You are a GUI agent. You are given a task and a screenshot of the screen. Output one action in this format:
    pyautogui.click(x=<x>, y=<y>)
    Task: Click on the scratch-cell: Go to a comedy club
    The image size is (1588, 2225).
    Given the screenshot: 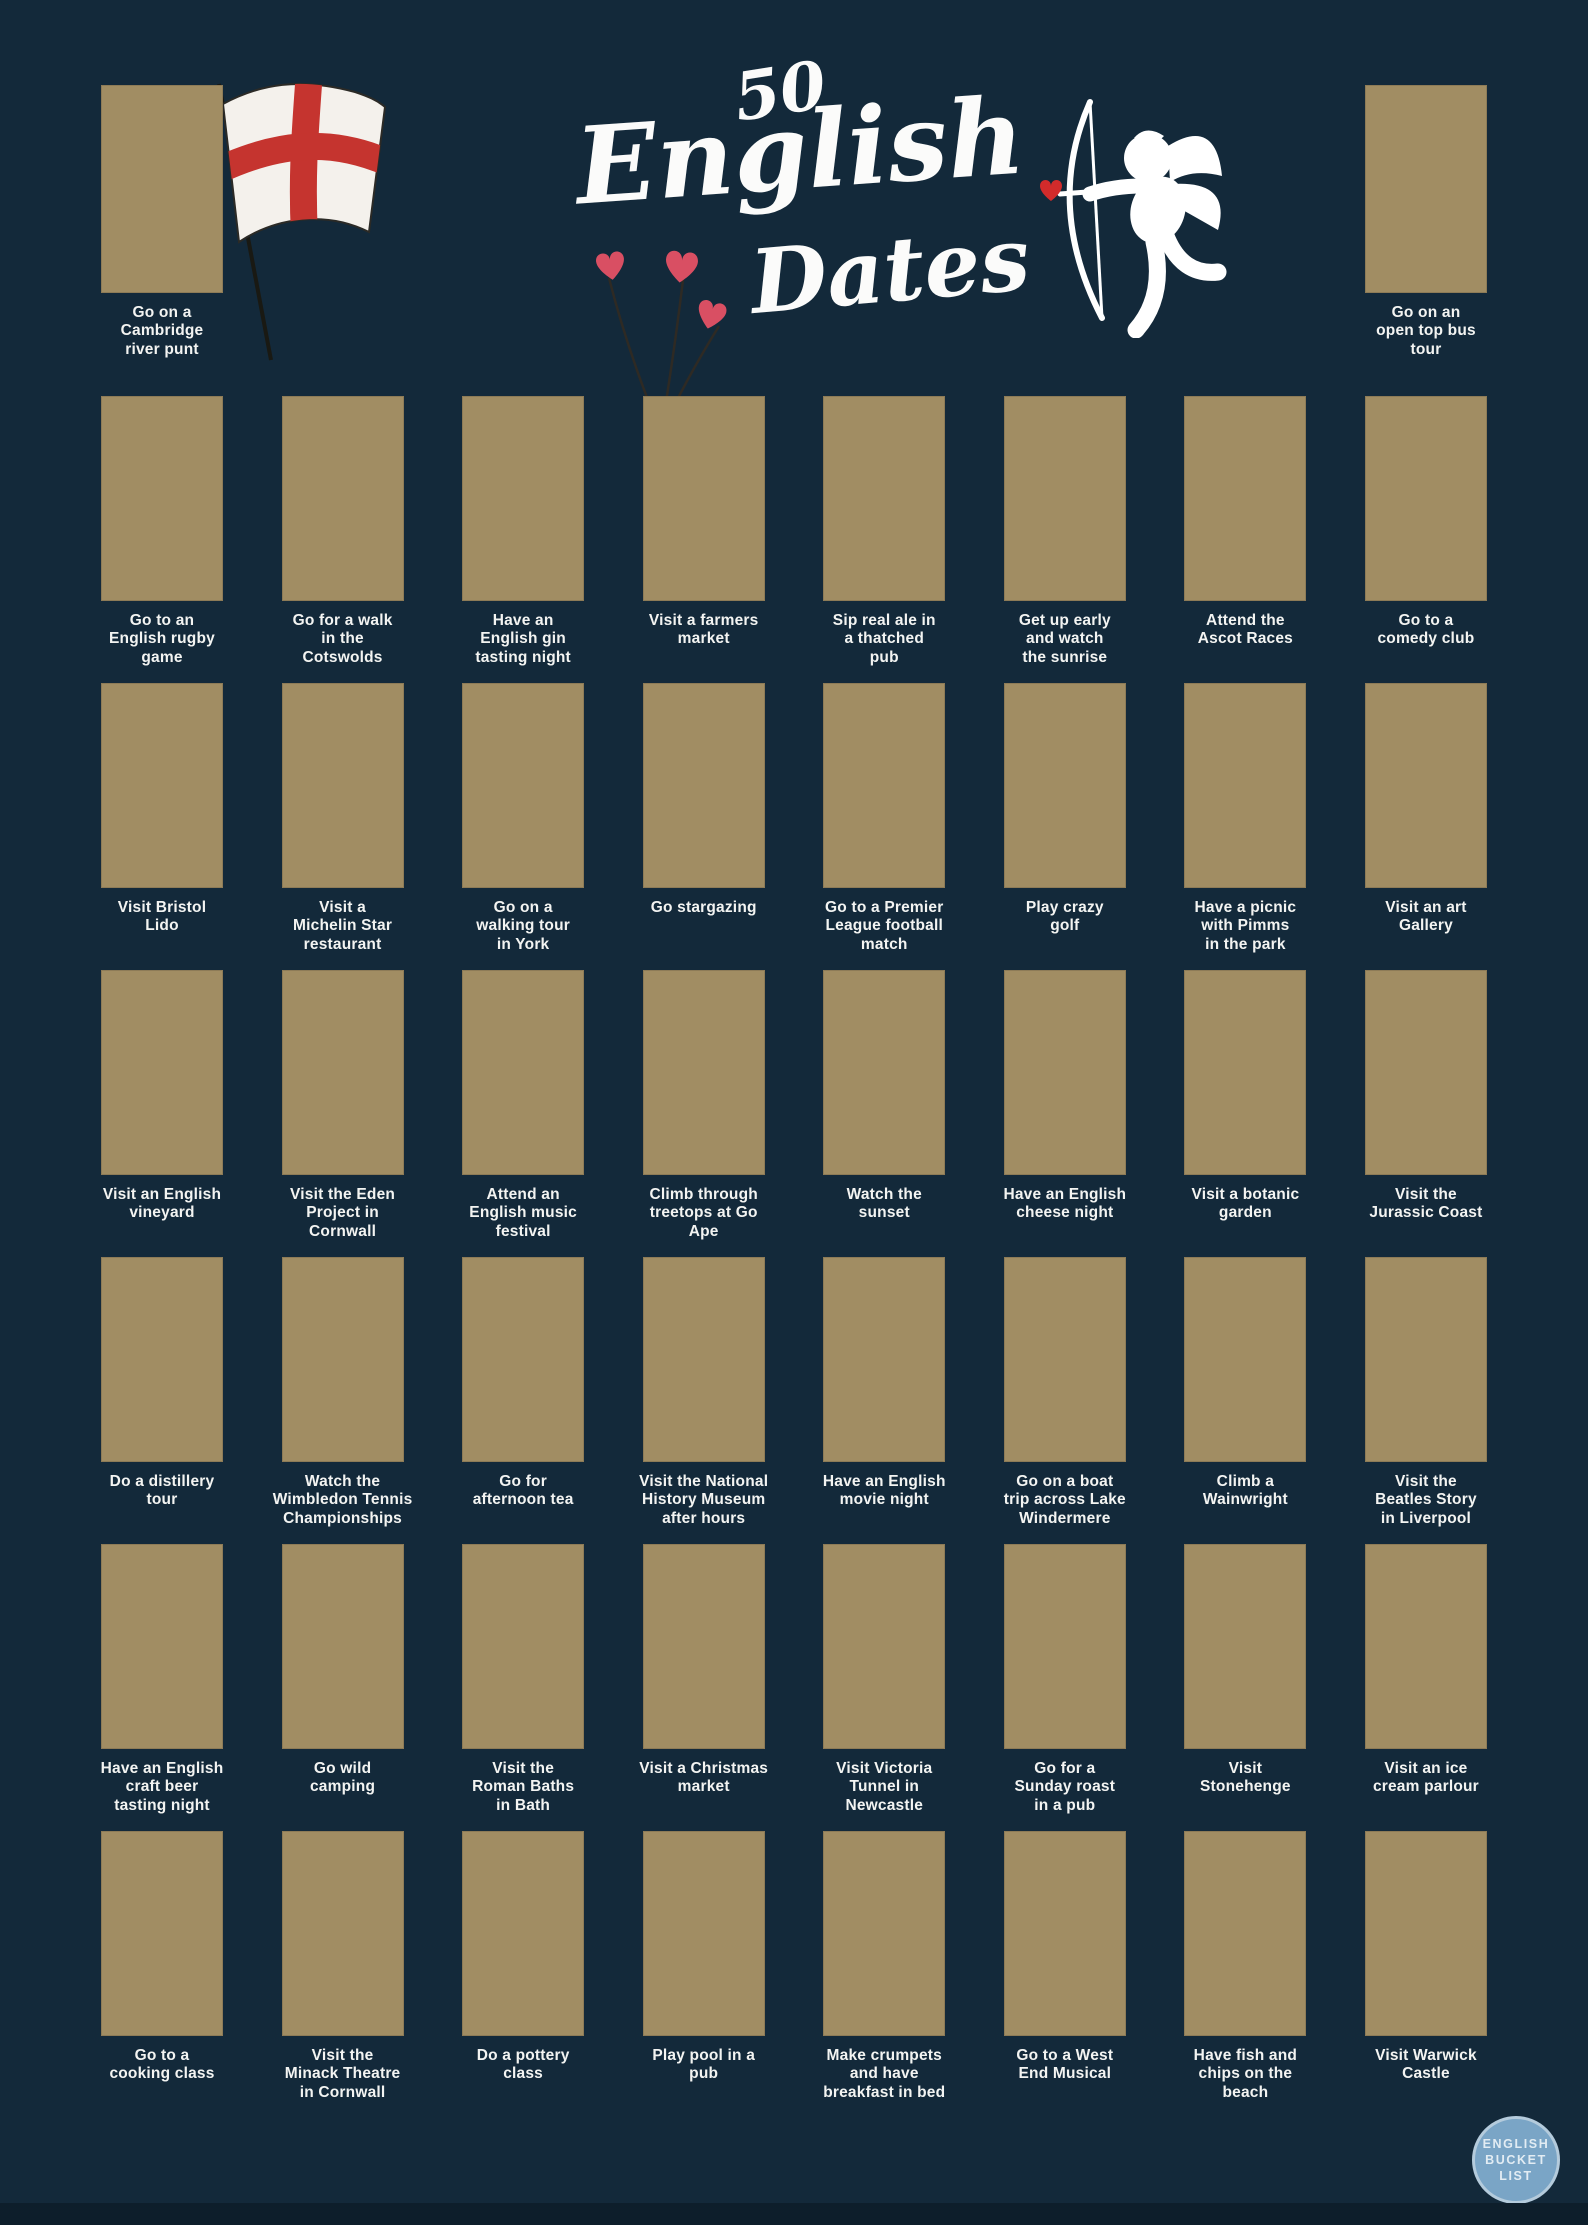 What is the action you would take?
    pyautogui.click(x=1425, y=539)
    